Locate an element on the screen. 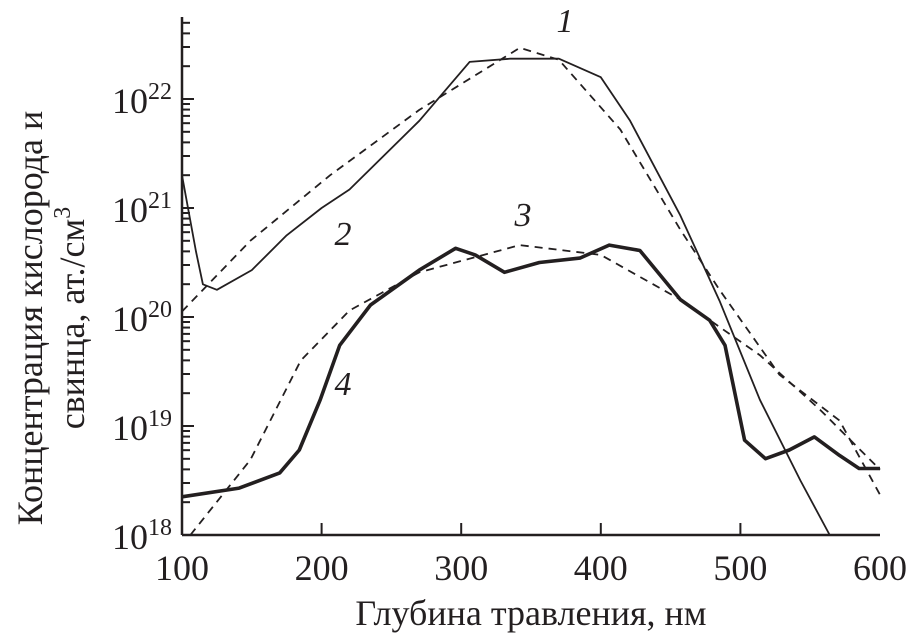 The image size is (911, 642). y-tick-label: 1018 is located at coordinates (142, 536).